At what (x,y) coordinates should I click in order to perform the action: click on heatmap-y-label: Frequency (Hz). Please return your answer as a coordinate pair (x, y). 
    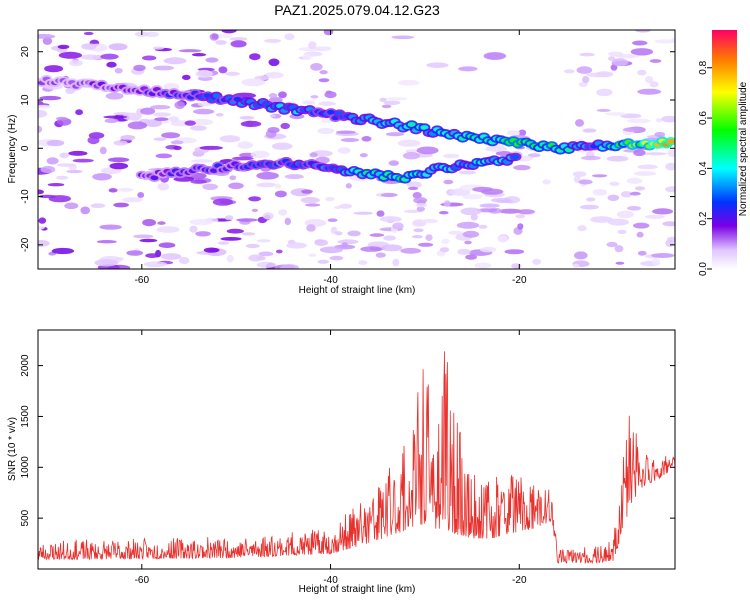
    Looking at the image, I should click on (12, 149).